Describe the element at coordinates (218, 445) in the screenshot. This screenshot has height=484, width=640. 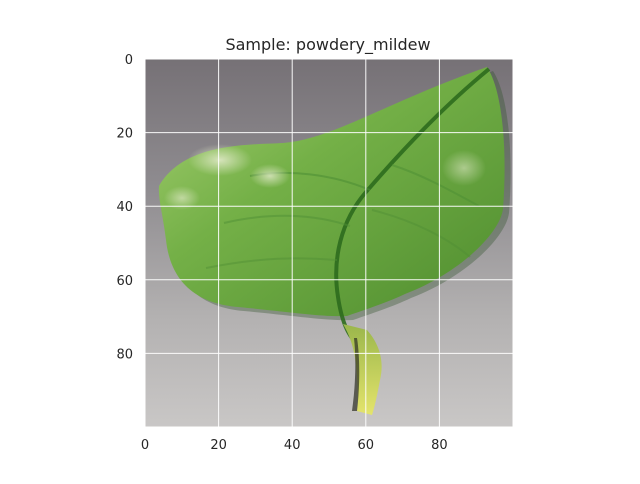
I see `x-tick-label: 20` at that location.